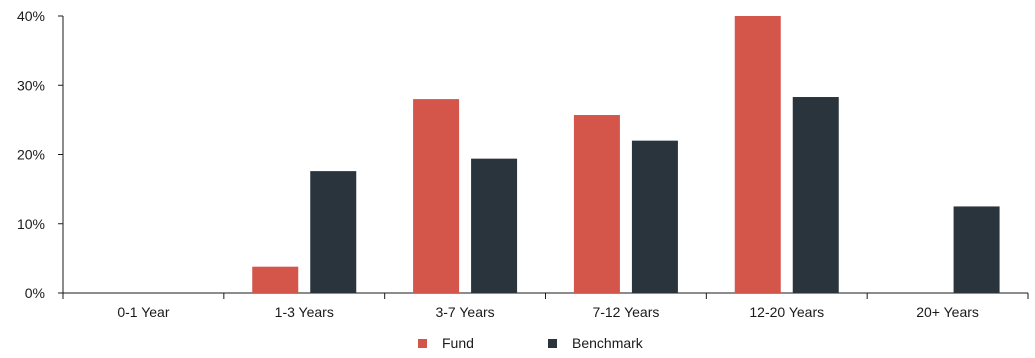 Image resolution: width=1035 pixels, height=358 pixels. What do you see at coordinates (31, 85) in the screenshot?
I see `y-tick-label: 30%` at bounding box center [31, 85].